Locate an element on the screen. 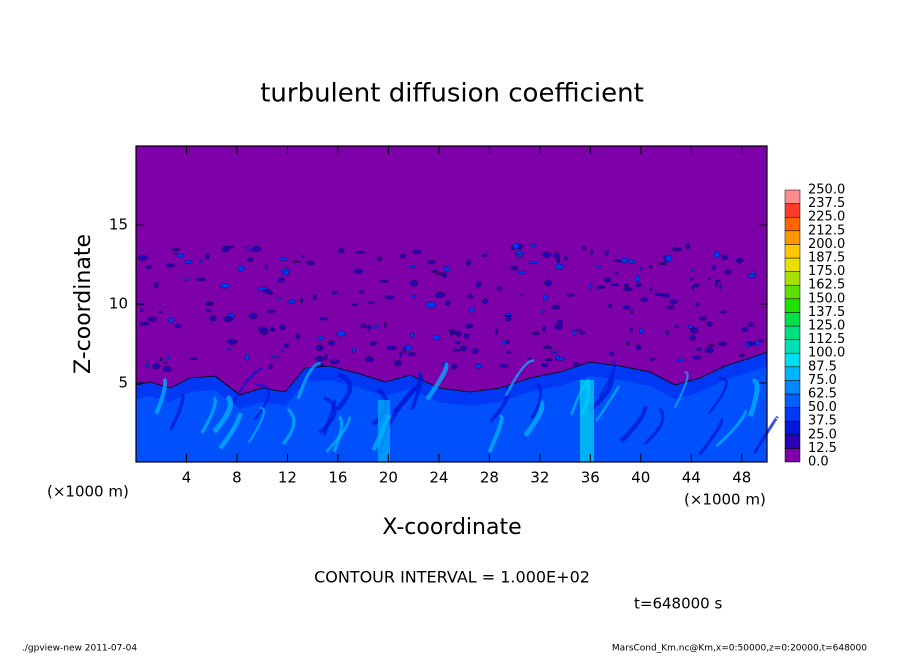 Image resolution: width=904 pixels, height=658 pixels. colorbar-label: 12.5 is located at coordinates (822, 448).